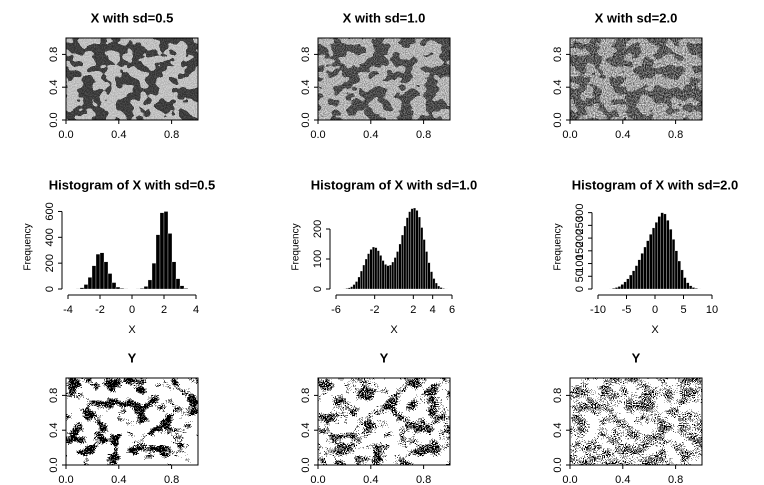 The width and height of the screenshot is (764, 485). What do you see at coordinates (132, 17) in the screenshot?
I see `panel-title: X with sd=0.5` at bounding box center [132, 17].